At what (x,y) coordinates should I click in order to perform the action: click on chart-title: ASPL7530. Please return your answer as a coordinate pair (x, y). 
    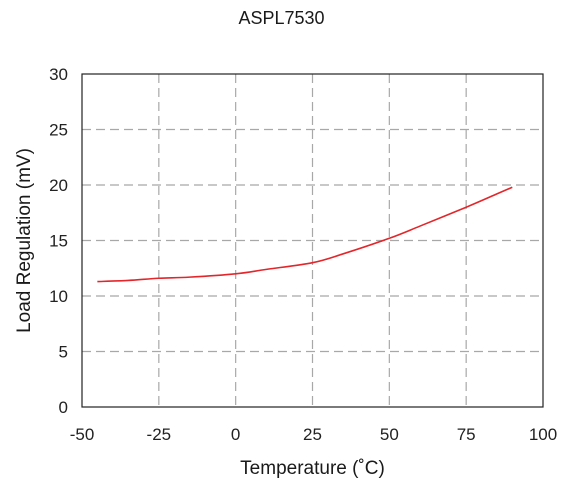
    Looking at the image, I should click on (281, 18).